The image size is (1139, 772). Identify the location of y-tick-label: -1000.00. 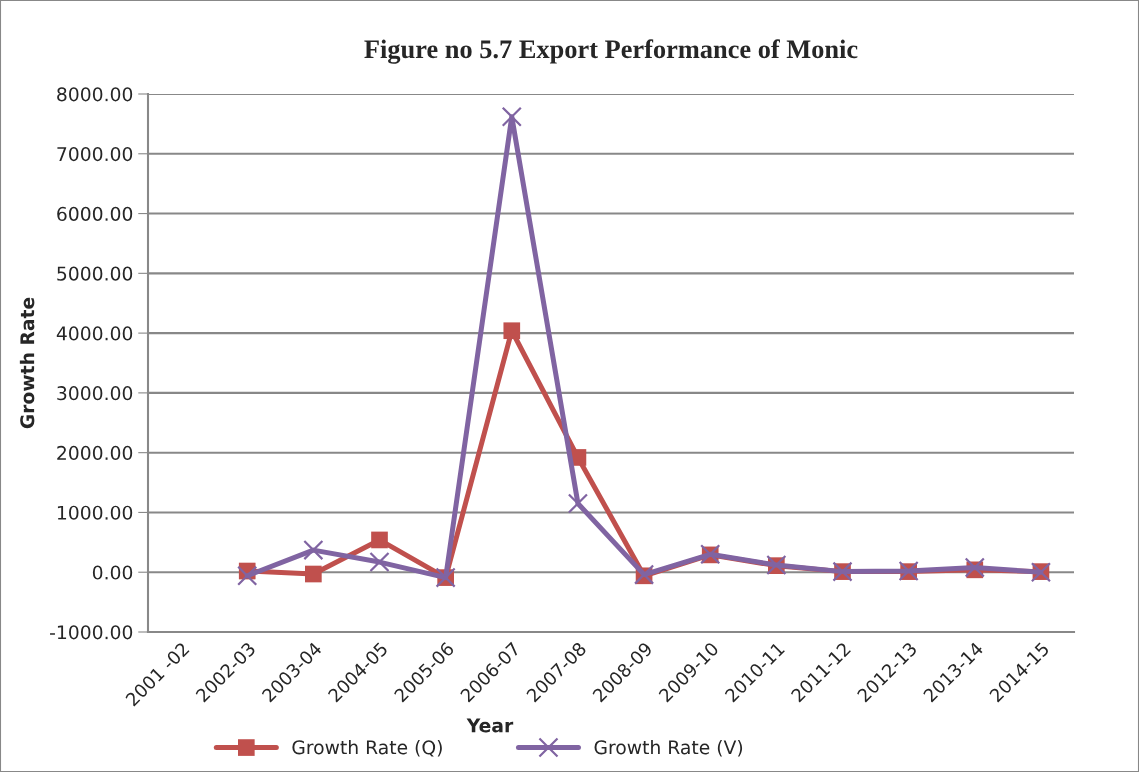
(91, 632).